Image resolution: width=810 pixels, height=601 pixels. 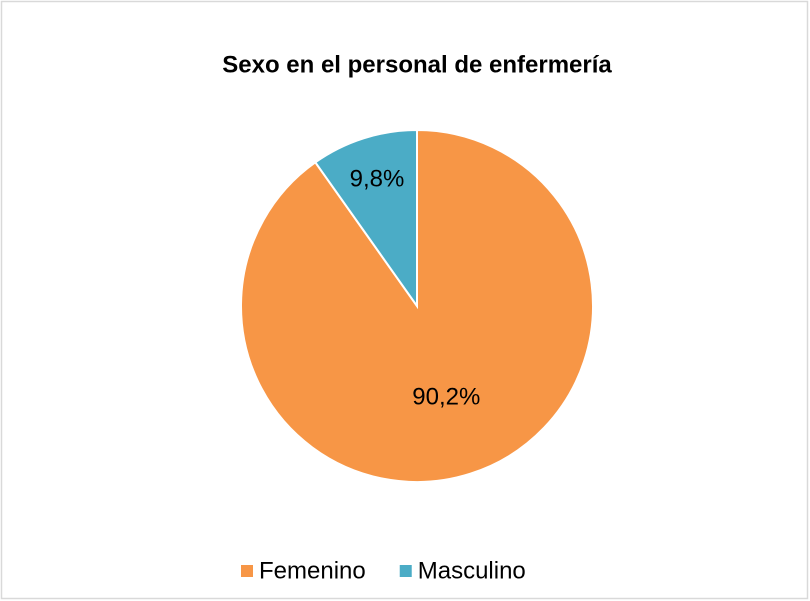 What do you see at coordinates (446, 397) in the screenshot?
I see `data-label: 90,2%` at bounding box center [446, 397].